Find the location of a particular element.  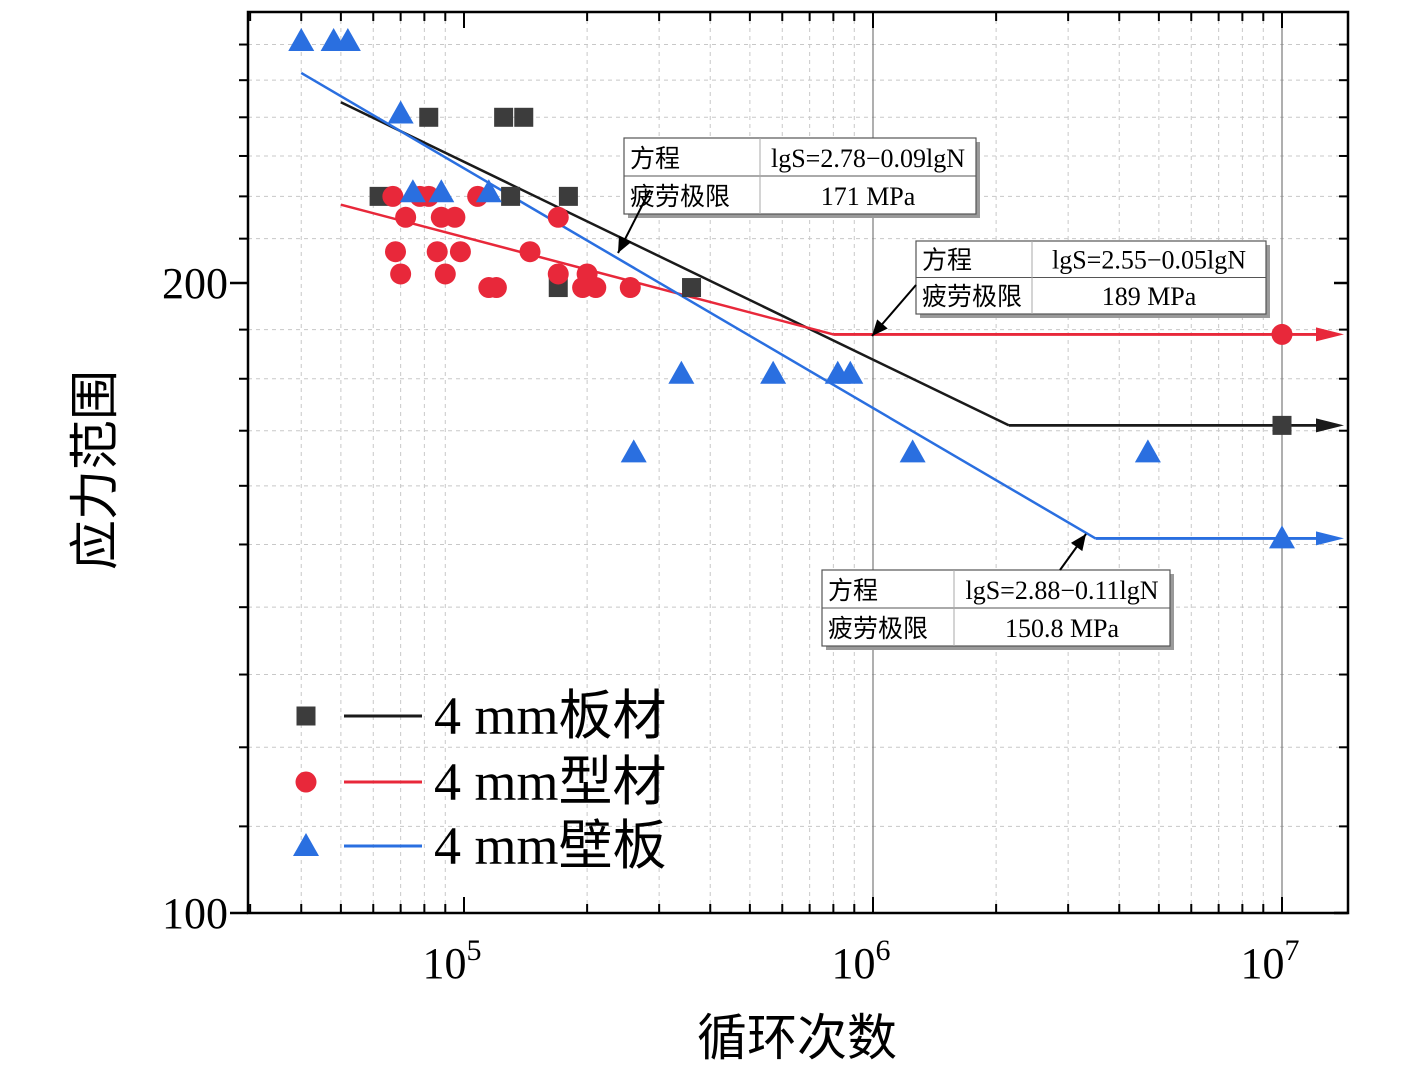

legend-item-2: 4 mm型材 is located at coordinates (481, 782).